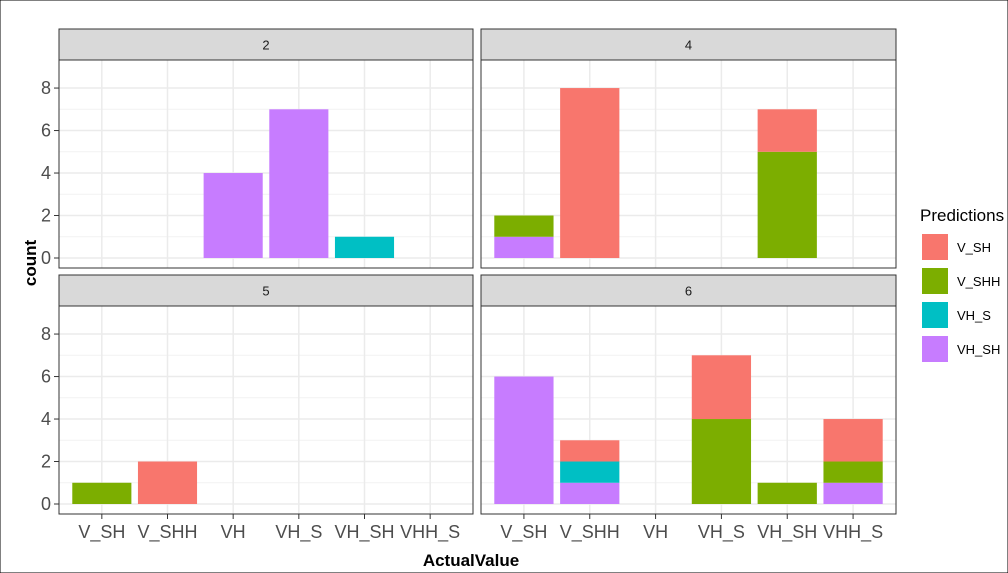 The width and height of the screenshot is (1008, 573). What do you see at coordinates (524, 226) in the screenshot?
I see `bar-4-V_SH-V_SHH` at bounding box center [524, 226].